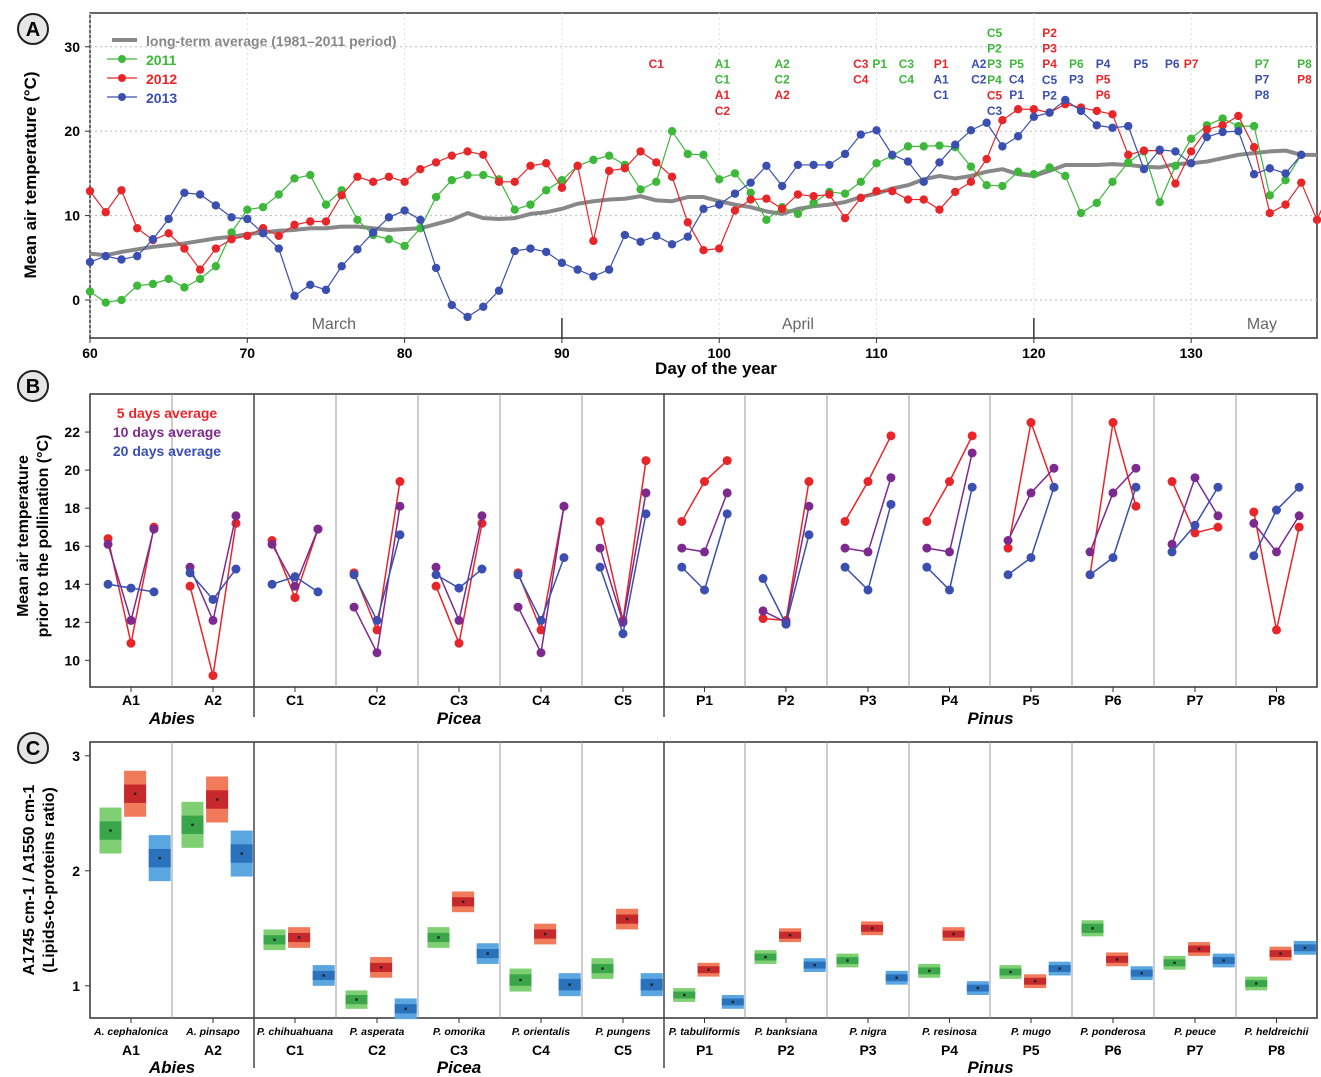  Describe the element at coordinates (295, 1032) in the screenshot. I see `c-species-label: P. chihuahuana` at that location.